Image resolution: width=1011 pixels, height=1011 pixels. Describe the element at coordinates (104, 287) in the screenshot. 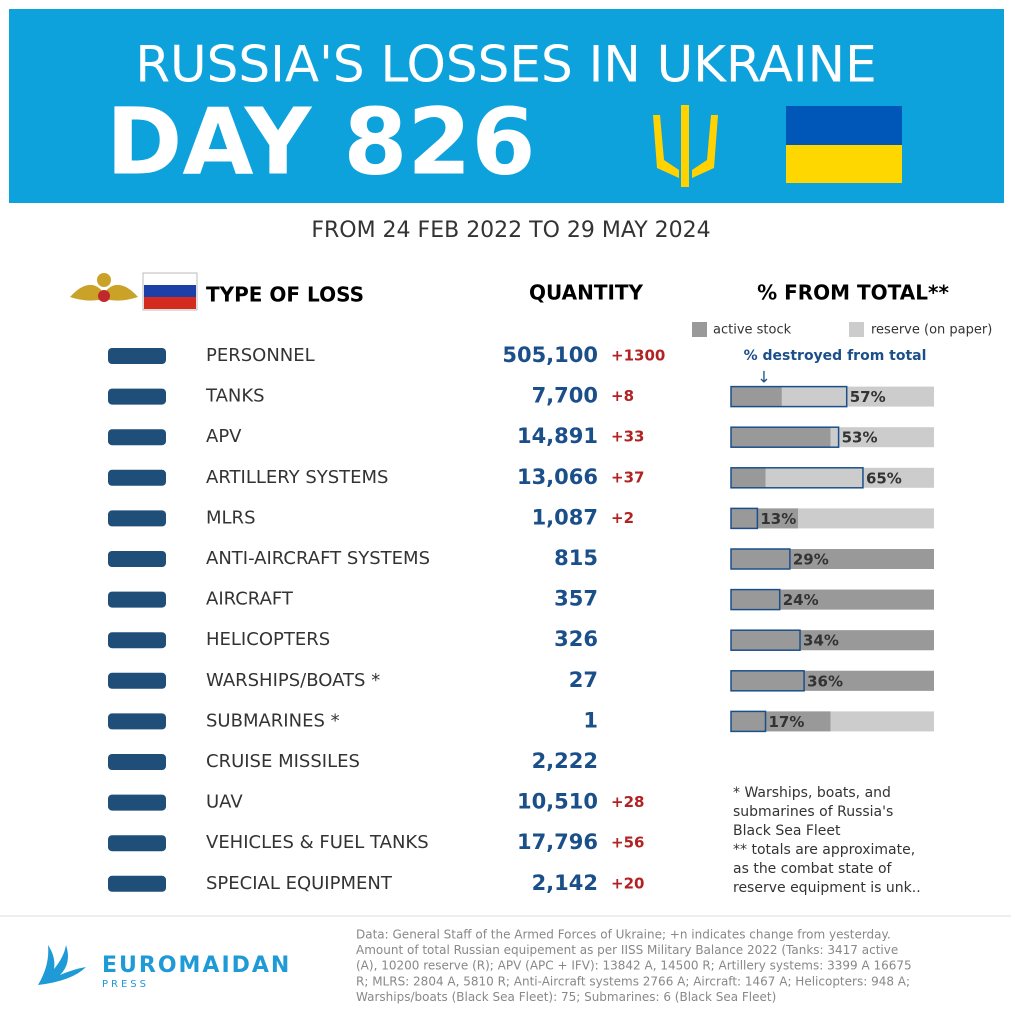

I see `emblem` at that location.